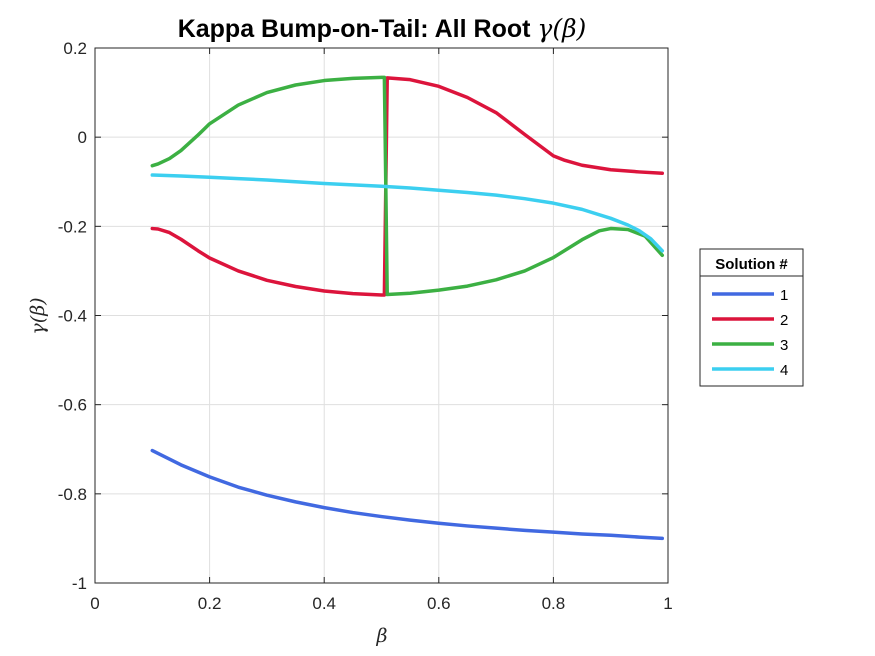 This screenshot has width=875, height=656. What do you see at coordinates (784, 345) in the screenshot?
I see `legend-label-3: 3` at bounding box center [784, 345].